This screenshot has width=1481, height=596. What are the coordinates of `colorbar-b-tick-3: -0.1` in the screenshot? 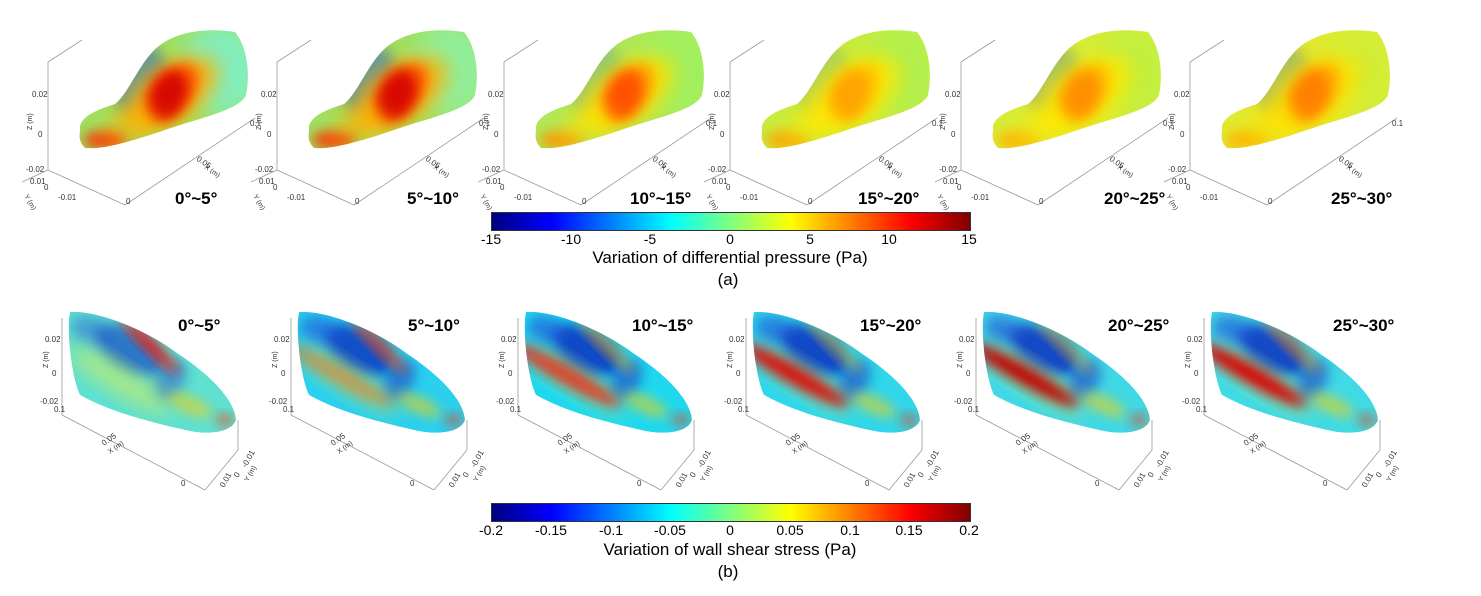 It's located at (611, 530).